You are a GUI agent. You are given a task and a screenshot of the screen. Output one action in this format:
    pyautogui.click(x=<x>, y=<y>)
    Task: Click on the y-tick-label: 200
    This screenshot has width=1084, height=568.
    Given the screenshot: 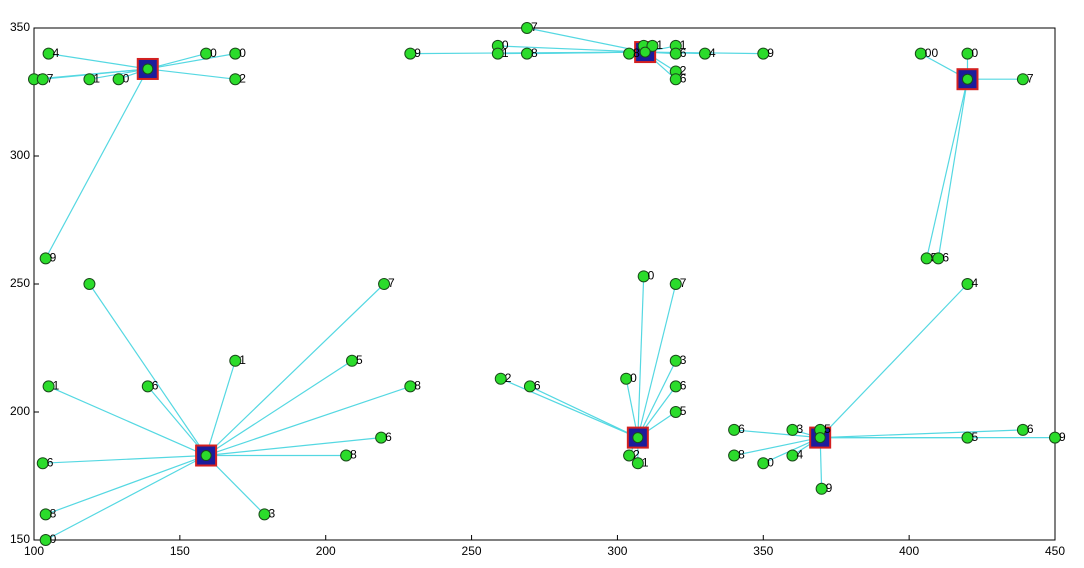 What is the action you would take?
    pyautogui.click(x=20, y=411)
    